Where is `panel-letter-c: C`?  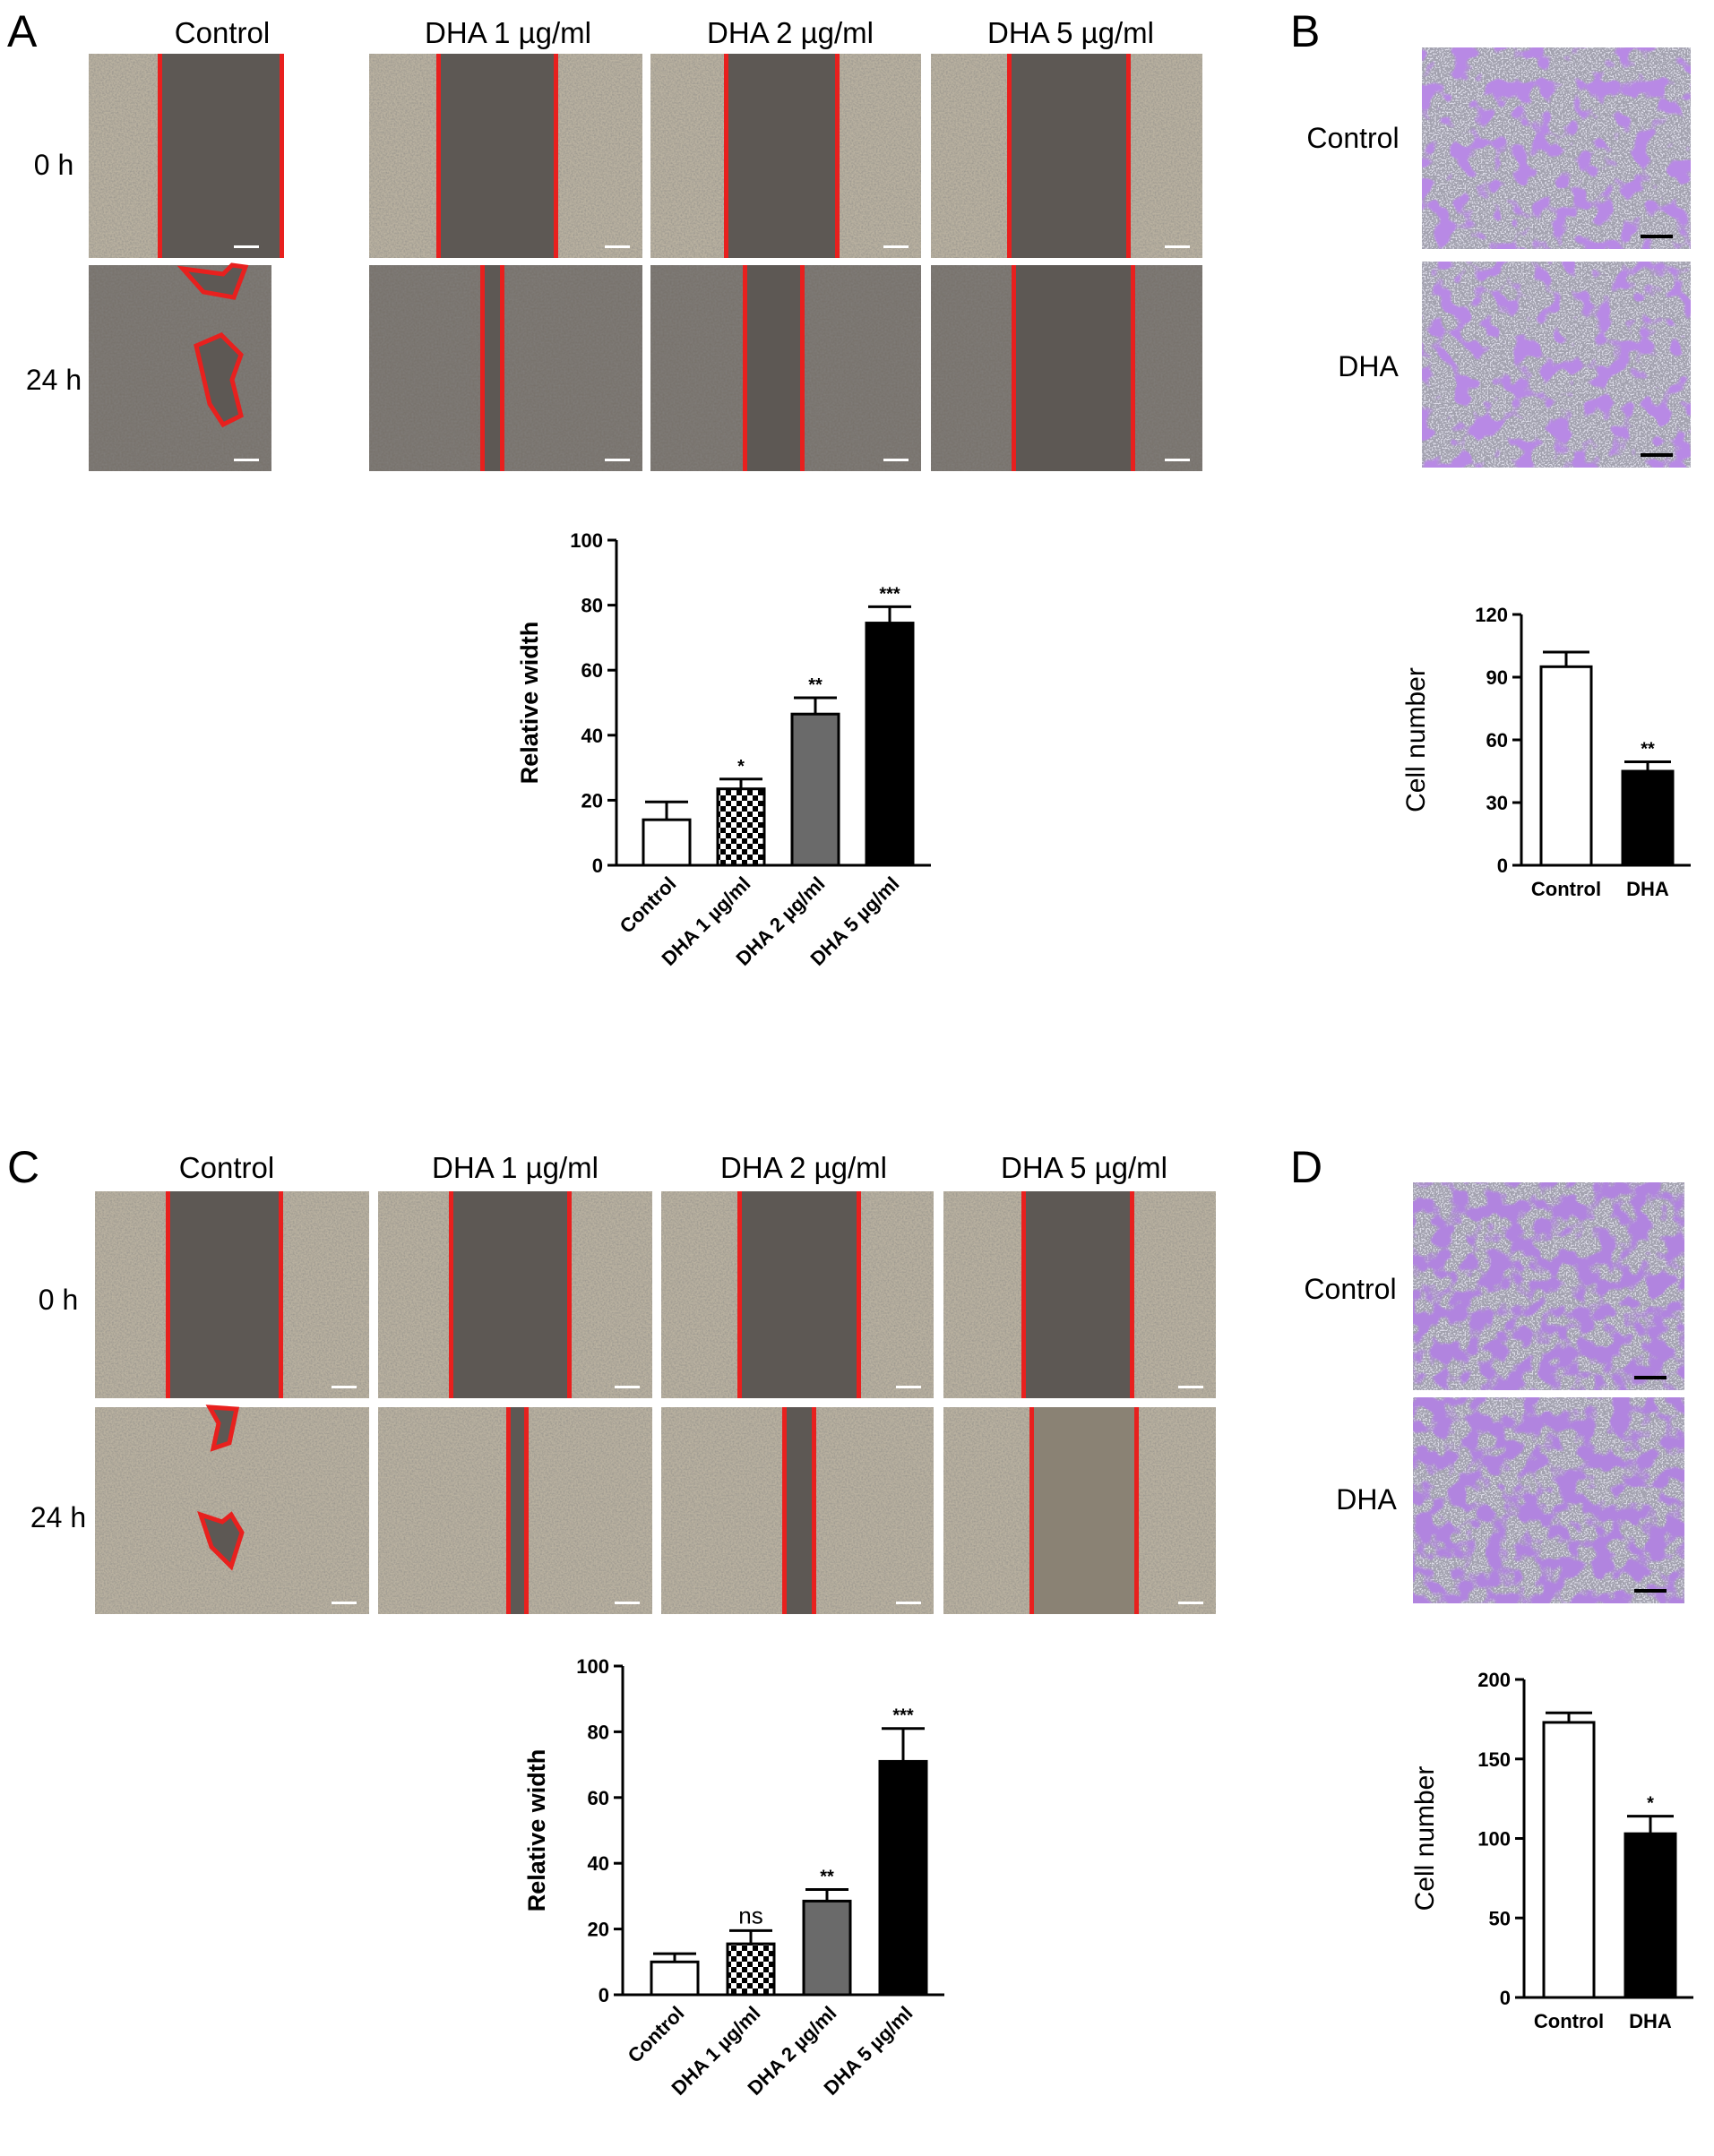
panel-letter-c: C is located at coordinates (23, 1167).